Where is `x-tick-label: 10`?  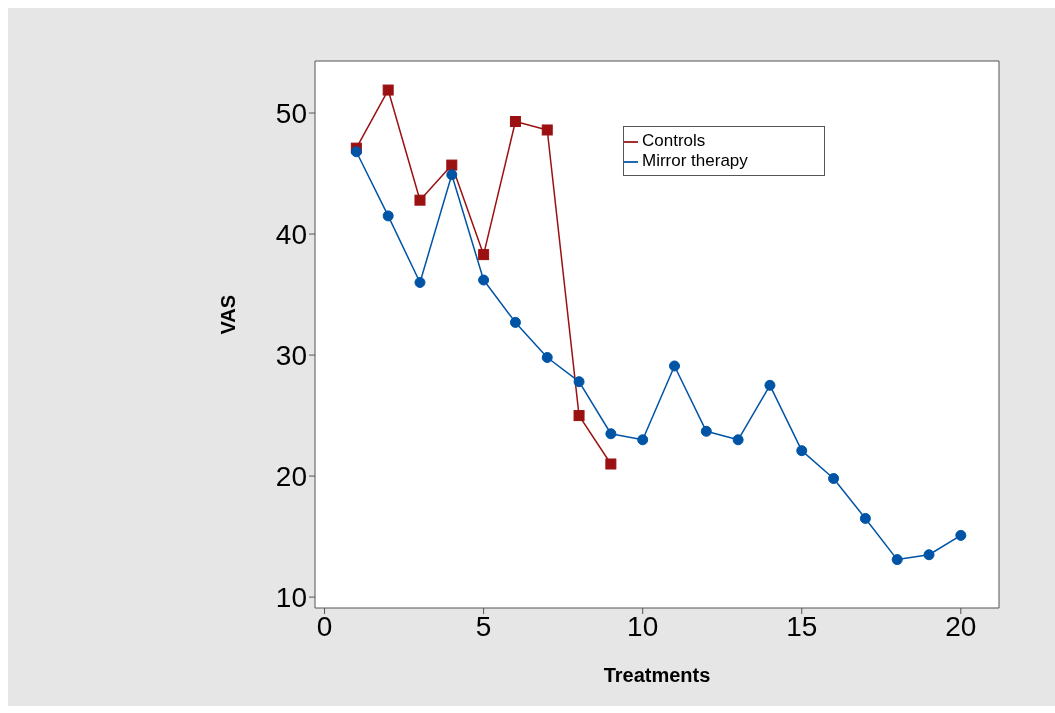
x-tick-label: 10 is located at coordinates (643, 626).